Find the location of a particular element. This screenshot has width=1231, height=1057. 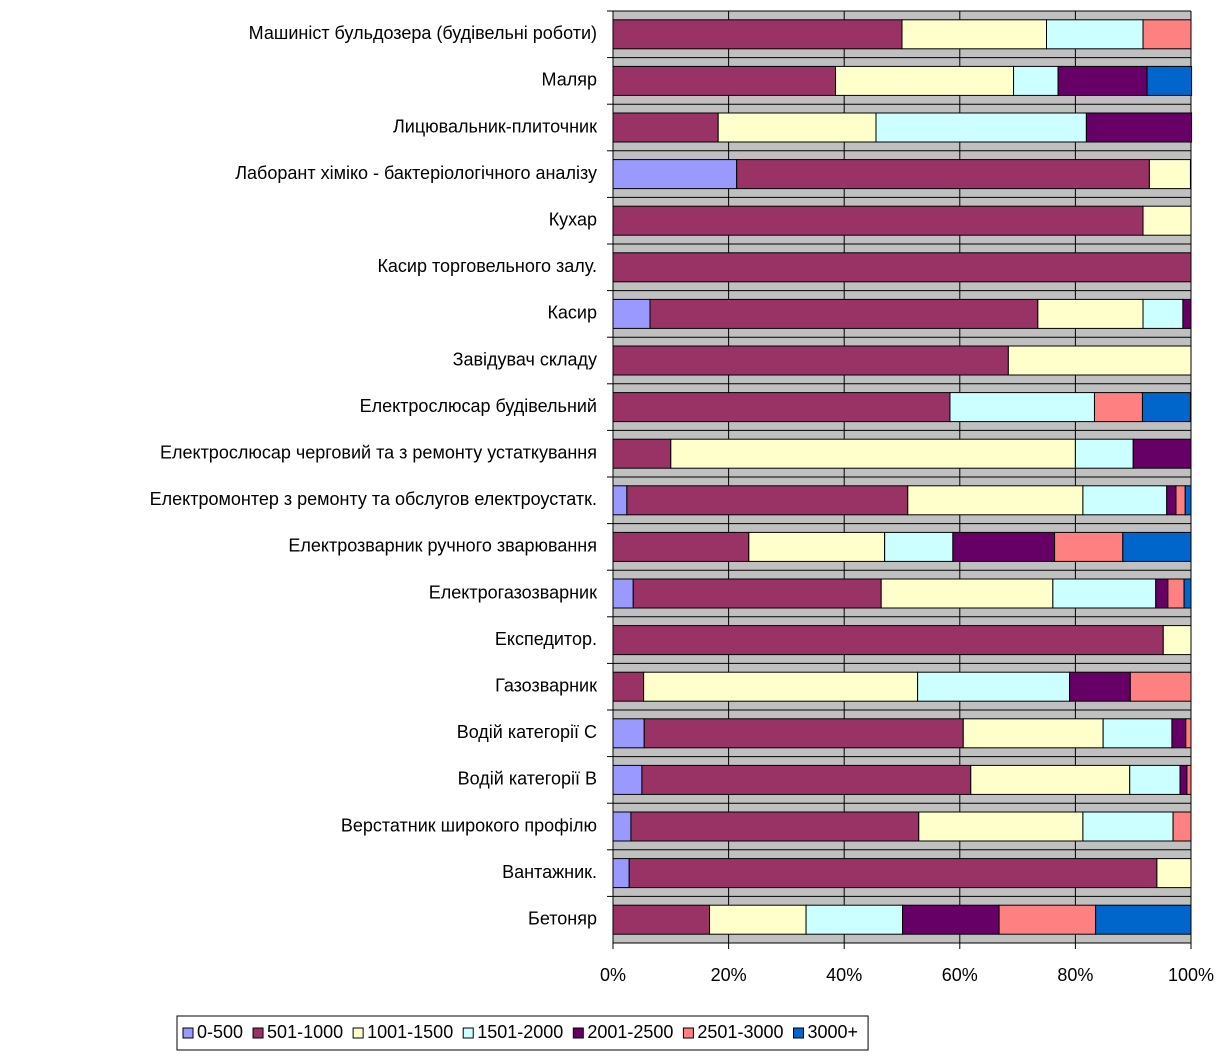

legend-label: 2001-2500 is located at coordinates (630, 1032).